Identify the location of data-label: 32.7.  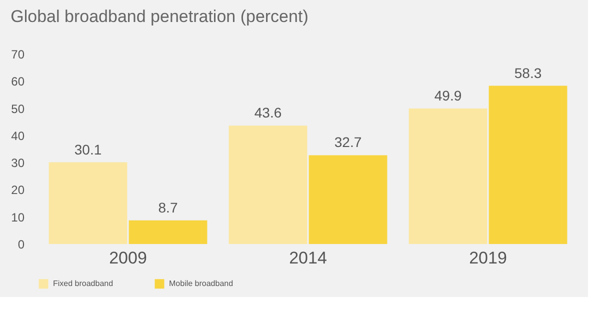
(348, 142).